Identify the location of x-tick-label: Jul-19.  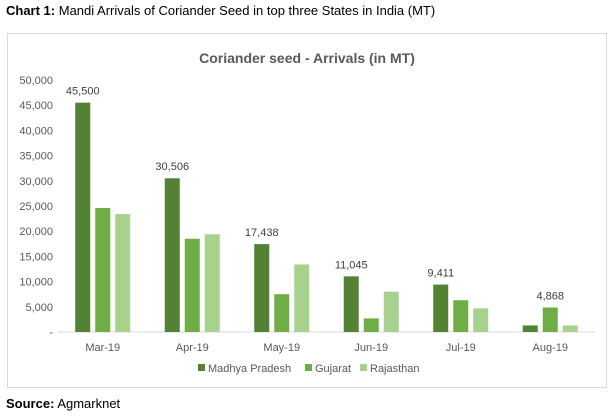
(461, 348).